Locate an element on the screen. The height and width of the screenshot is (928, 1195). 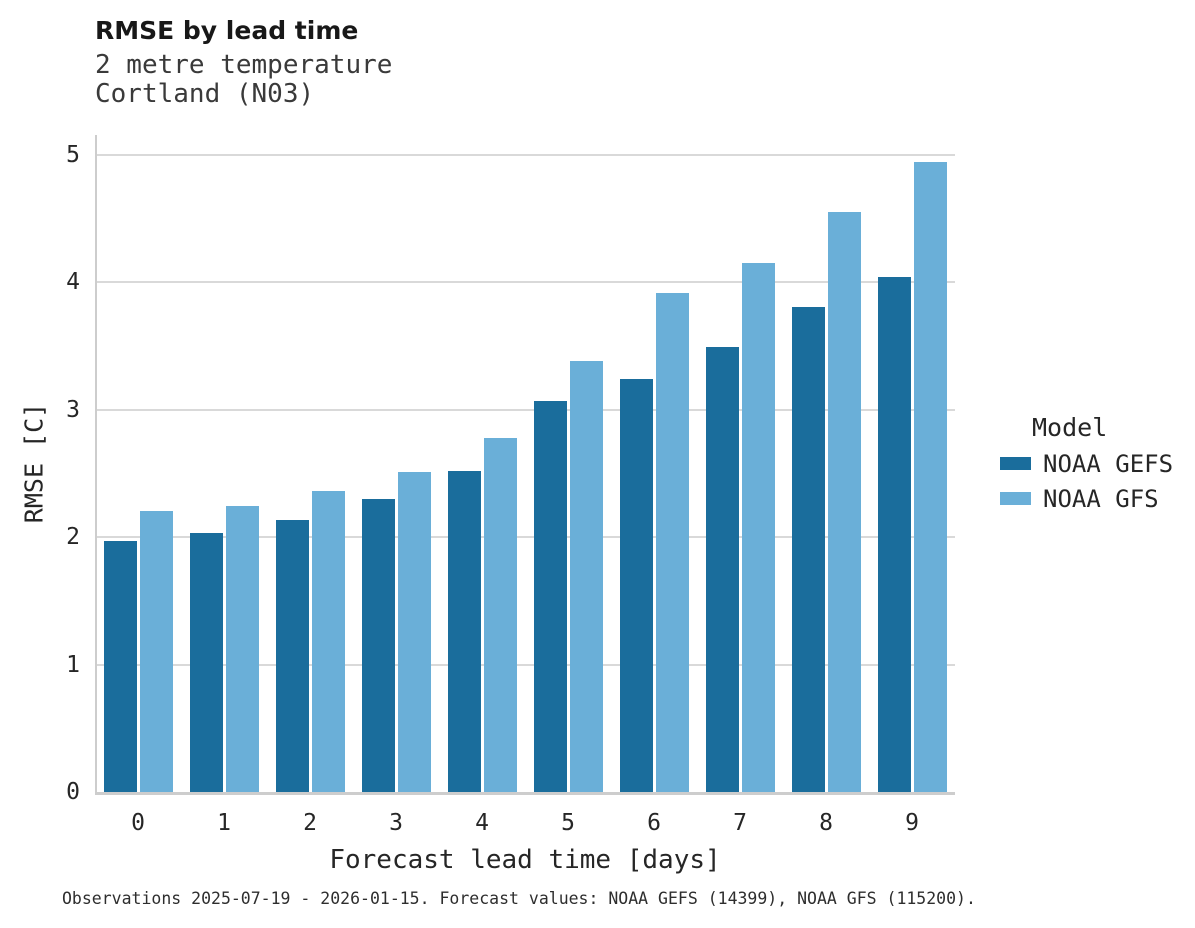
y-tick-label-4: 4 is located at coordinates (73, 282).